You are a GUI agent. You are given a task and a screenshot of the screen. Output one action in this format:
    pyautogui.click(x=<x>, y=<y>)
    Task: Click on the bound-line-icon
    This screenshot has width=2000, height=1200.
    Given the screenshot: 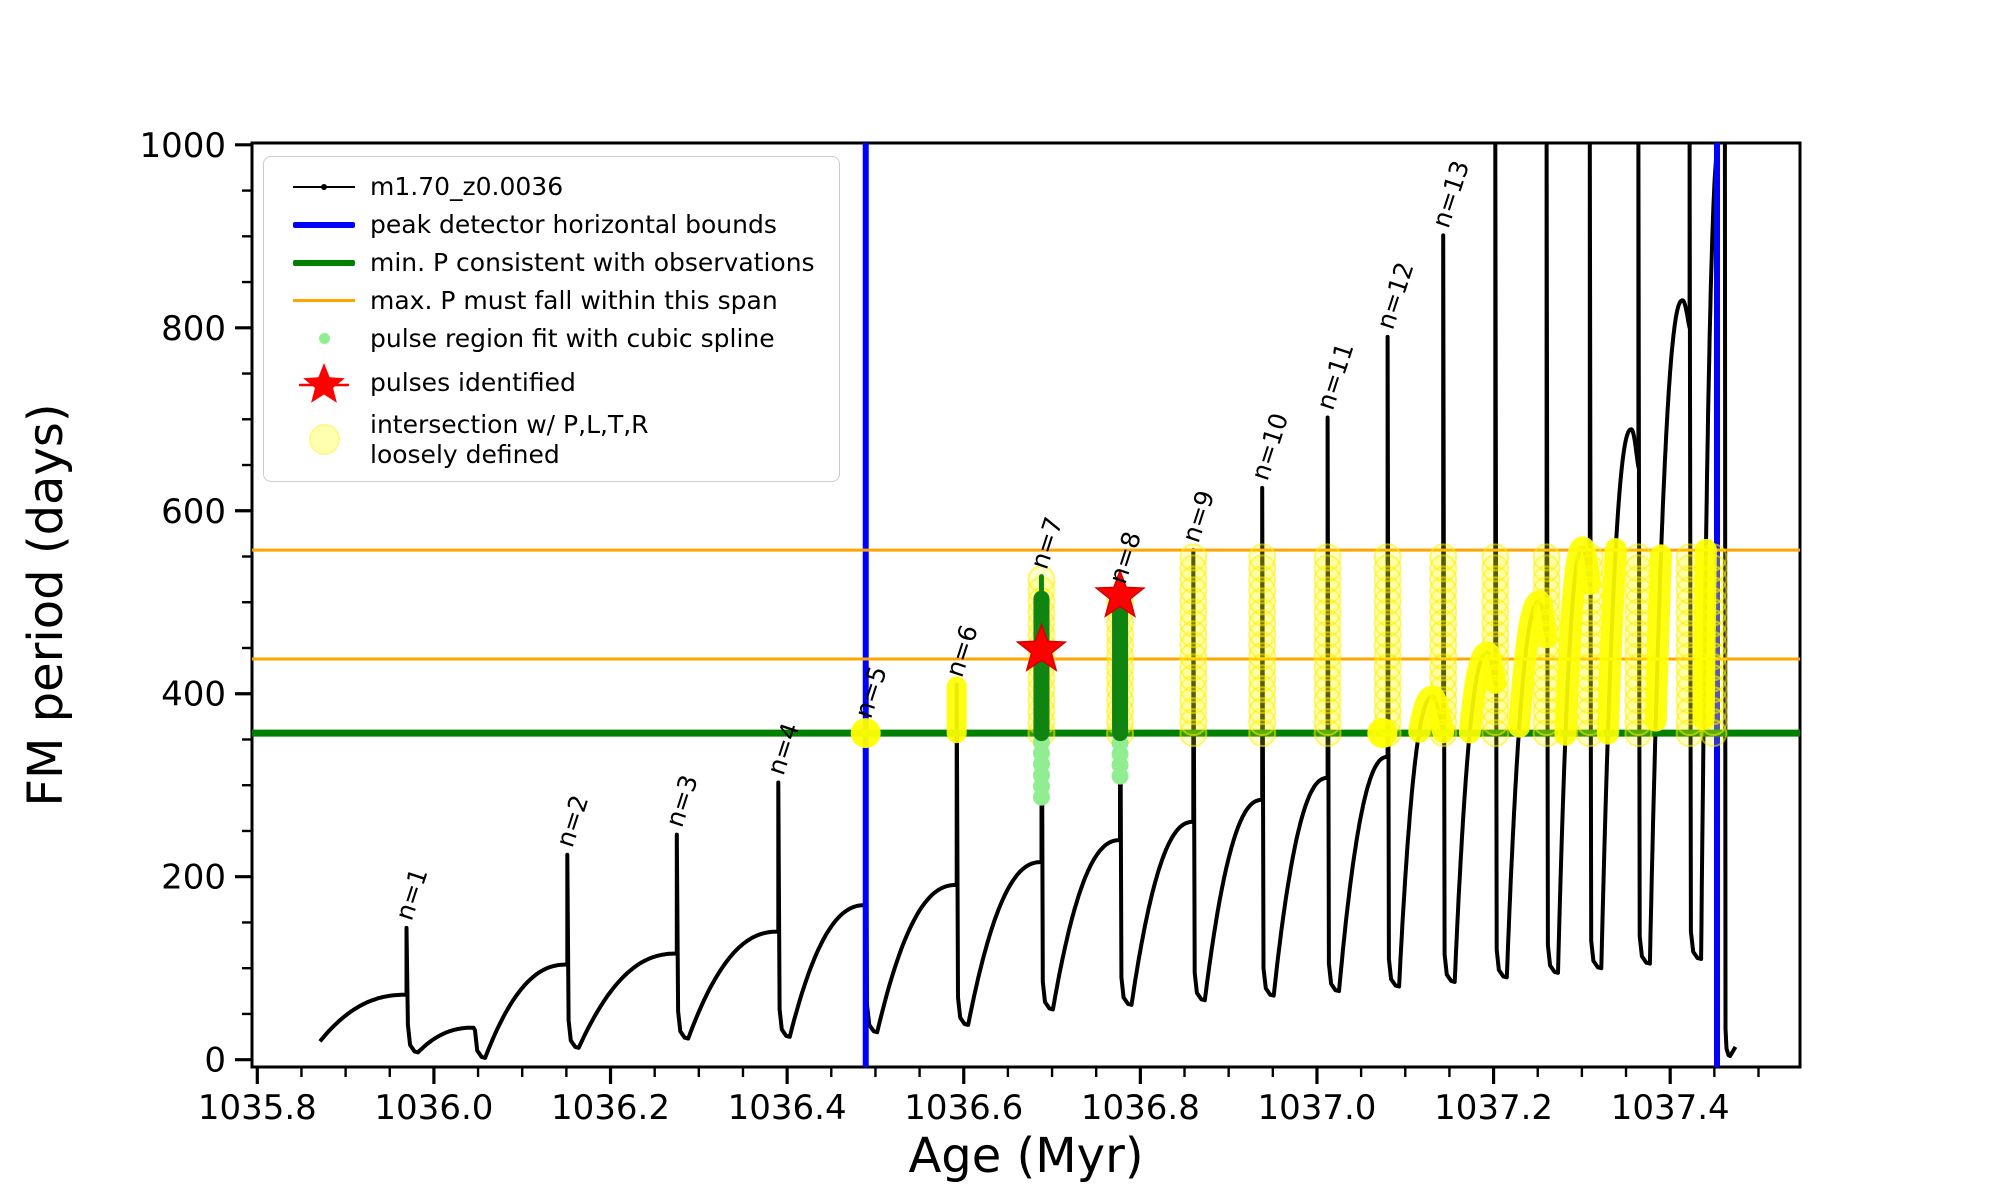 What is the action you would take?
    pyautogui.click(x=324, y=224)
    